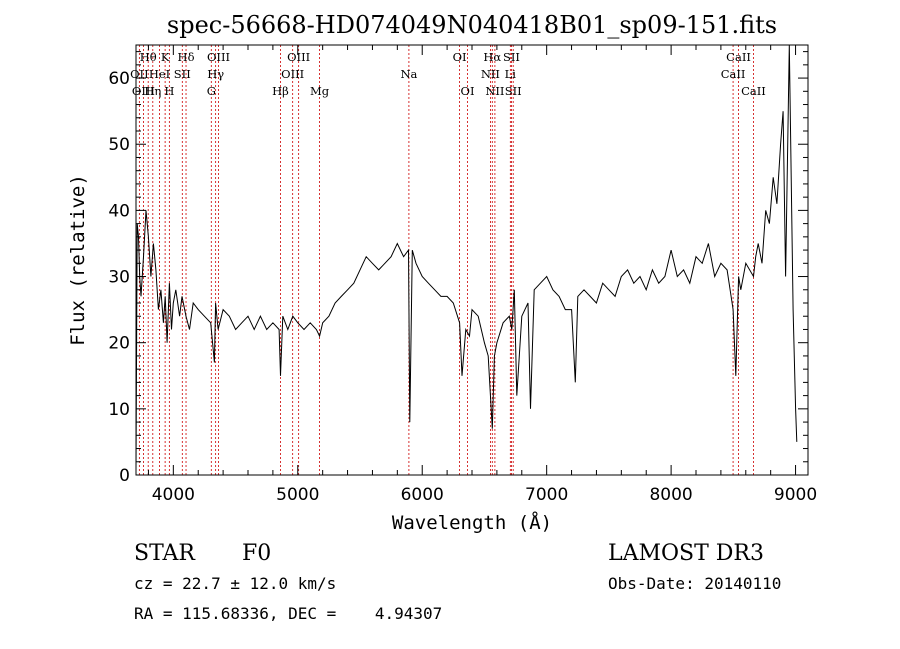  I want to click on emission-line-label: H, so click(169, 91).